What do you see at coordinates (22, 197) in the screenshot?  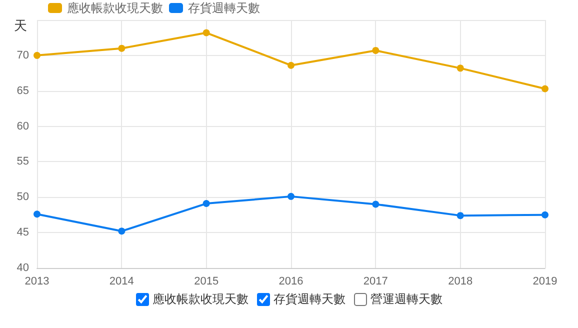 I see `y-tick-label: 50` at bounding box center [22, 197].